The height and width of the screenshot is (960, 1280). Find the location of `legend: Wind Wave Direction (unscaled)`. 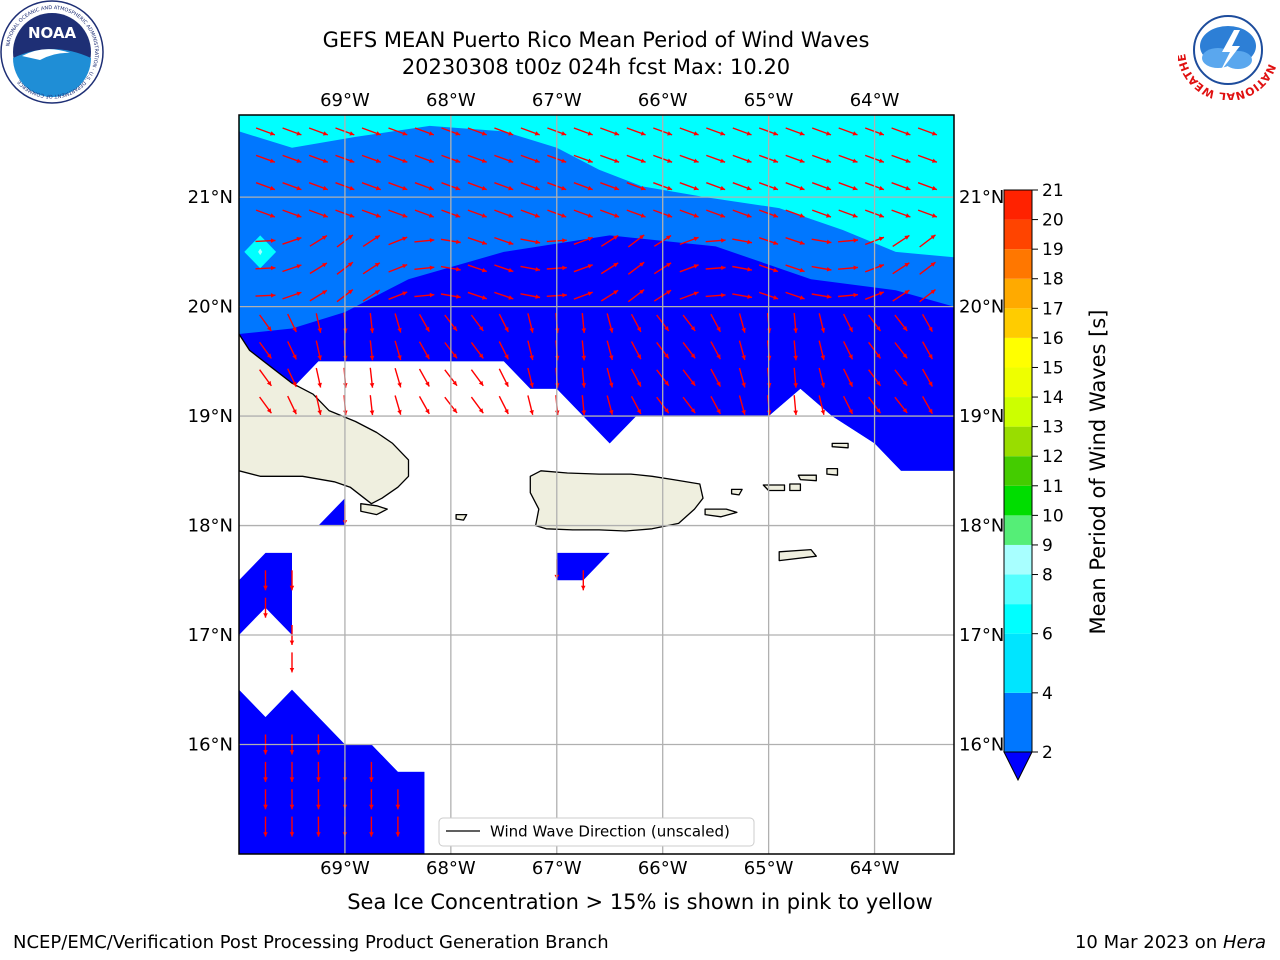

legend: Wind Wave Direction (unscaled) is located at coordinates (596, 832).